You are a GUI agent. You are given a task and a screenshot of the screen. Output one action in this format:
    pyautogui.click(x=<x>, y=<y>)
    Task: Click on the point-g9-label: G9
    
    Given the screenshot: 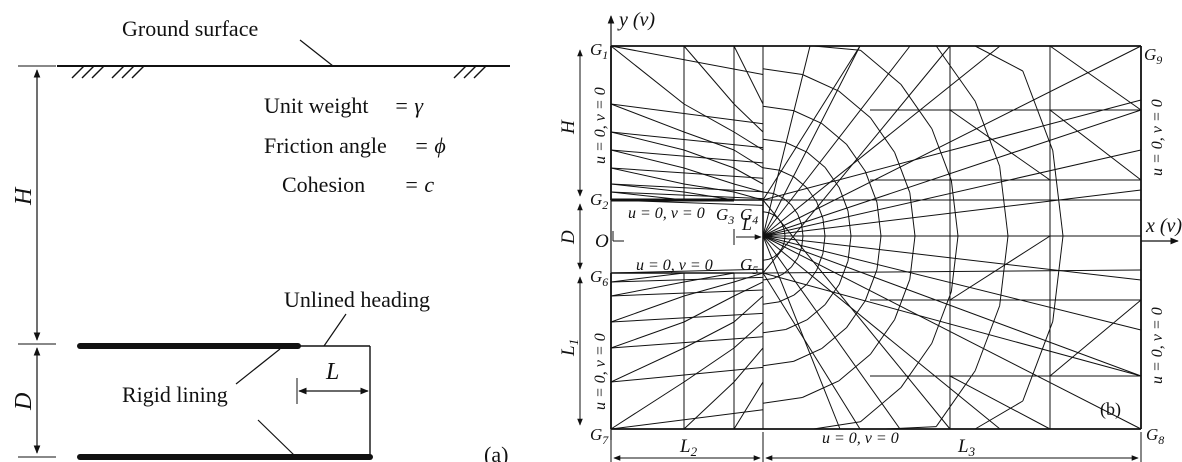 What is the action you would take?
    pyautogui.click(x=1153, y=56)
    